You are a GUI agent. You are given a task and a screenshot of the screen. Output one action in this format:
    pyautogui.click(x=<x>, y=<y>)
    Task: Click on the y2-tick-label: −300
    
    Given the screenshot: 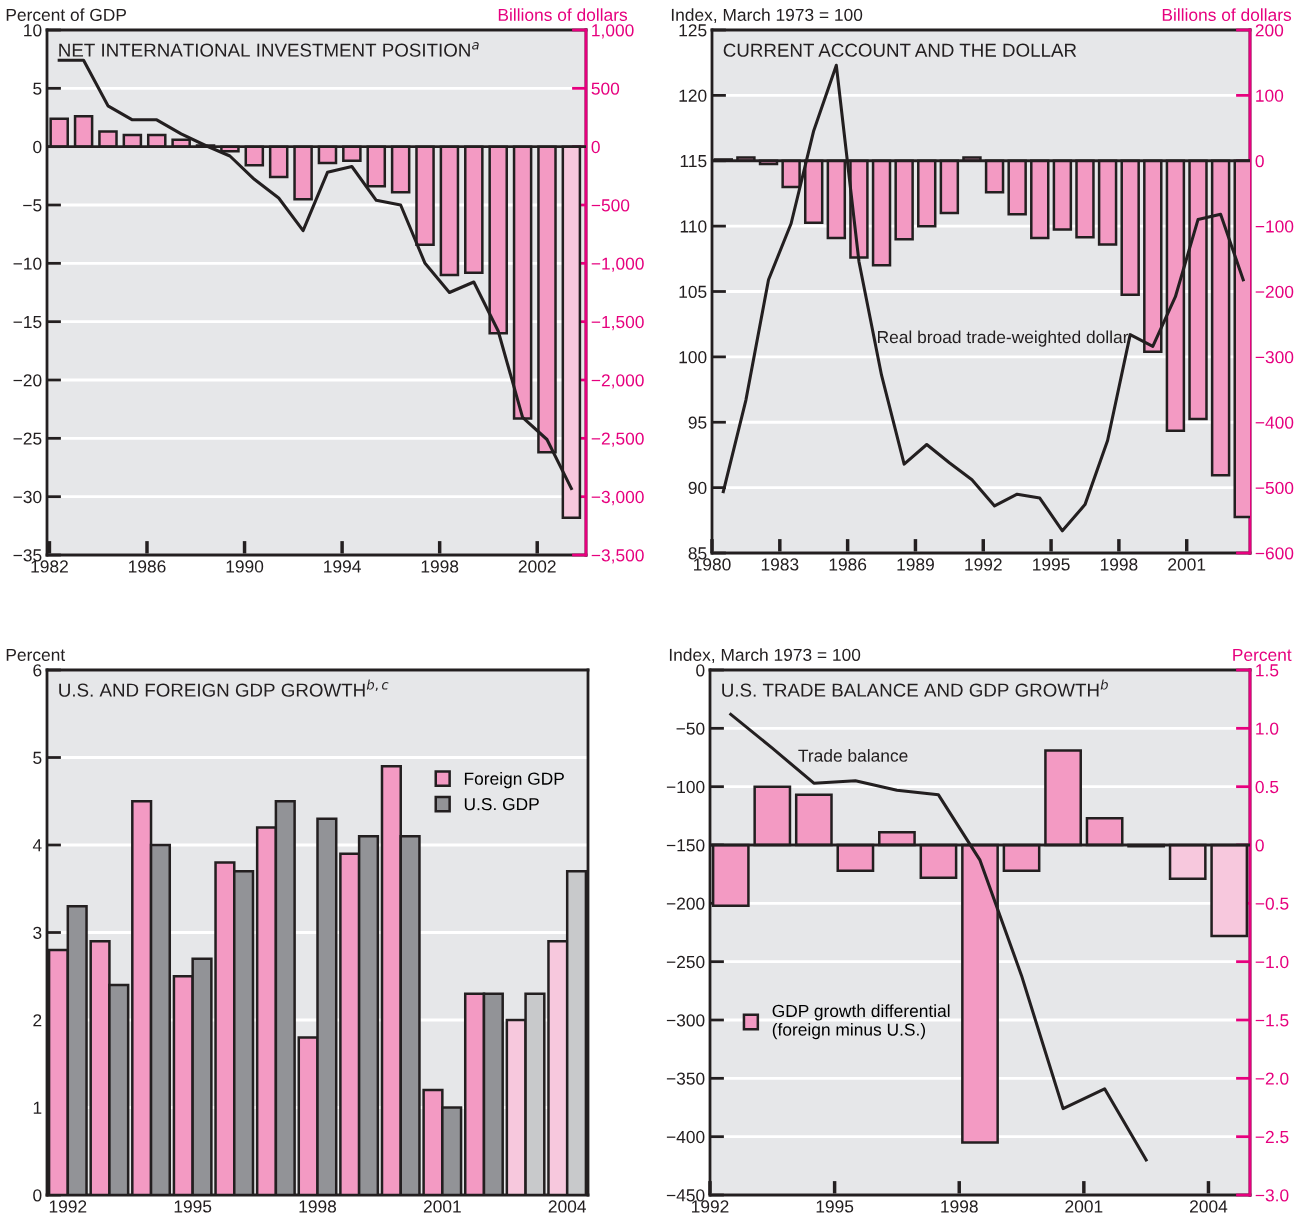 What is the action you would take?
    pyautogui.click(x=1274, y=357)
    